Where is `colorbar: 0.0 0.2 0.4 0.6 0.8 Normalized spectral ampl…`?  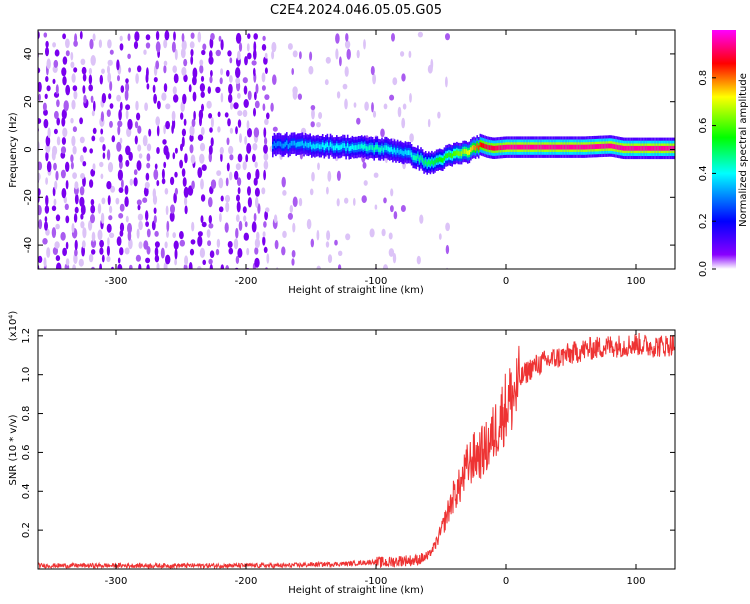
colorbar: 0.0 0.2 0.4 0.6 0.8 Normalized spectral ampl… is located at coordinates (723, 153).